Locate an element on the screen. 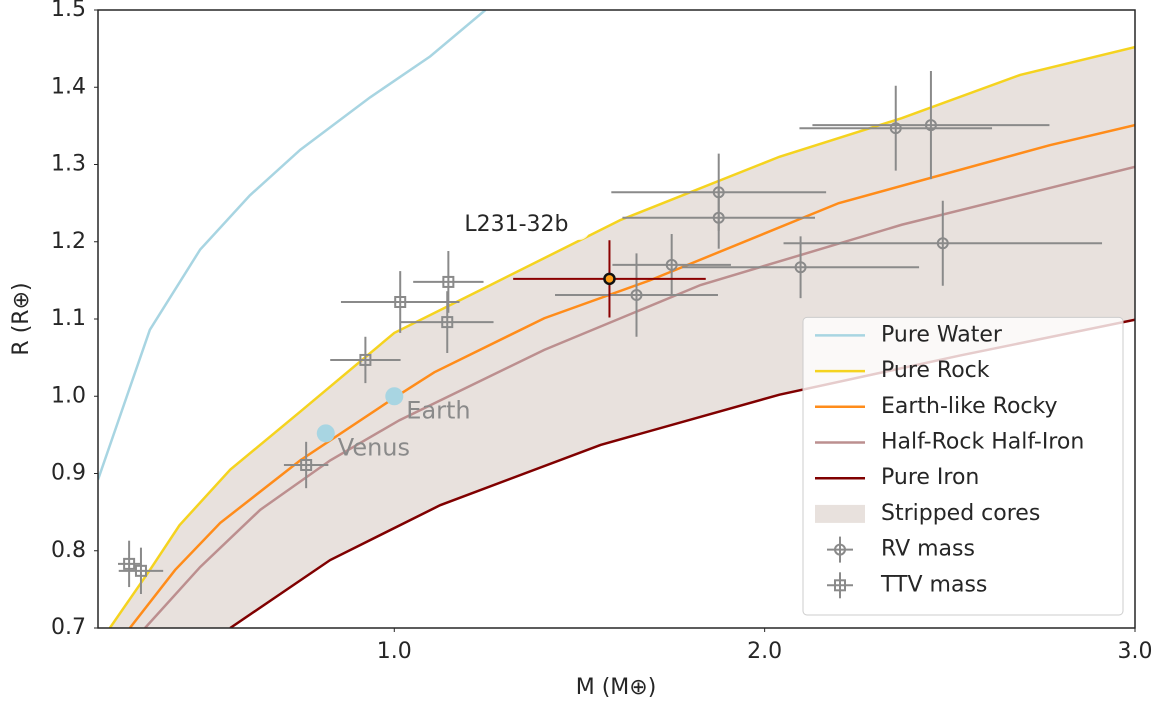 The height and width of the screenshot is (706, 1163). legend-box is located at coordinates (963, 466).